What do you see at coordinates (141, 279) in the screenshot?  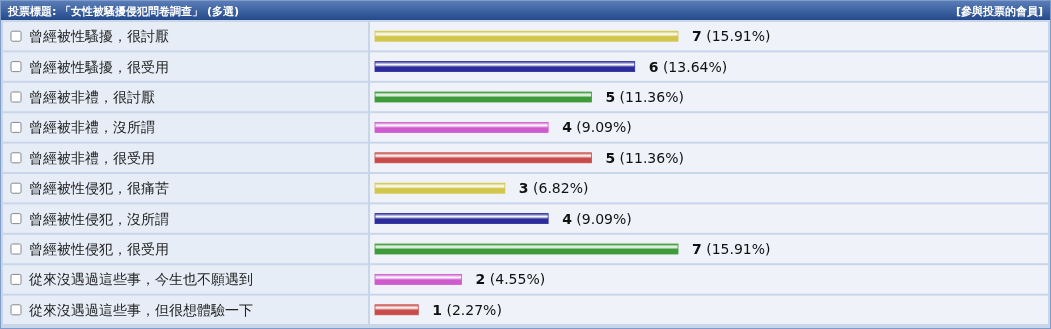 I see `y-tick-label: 從來沒遇過這些事，今生也不願遇到` at bounding box center [141, 279].